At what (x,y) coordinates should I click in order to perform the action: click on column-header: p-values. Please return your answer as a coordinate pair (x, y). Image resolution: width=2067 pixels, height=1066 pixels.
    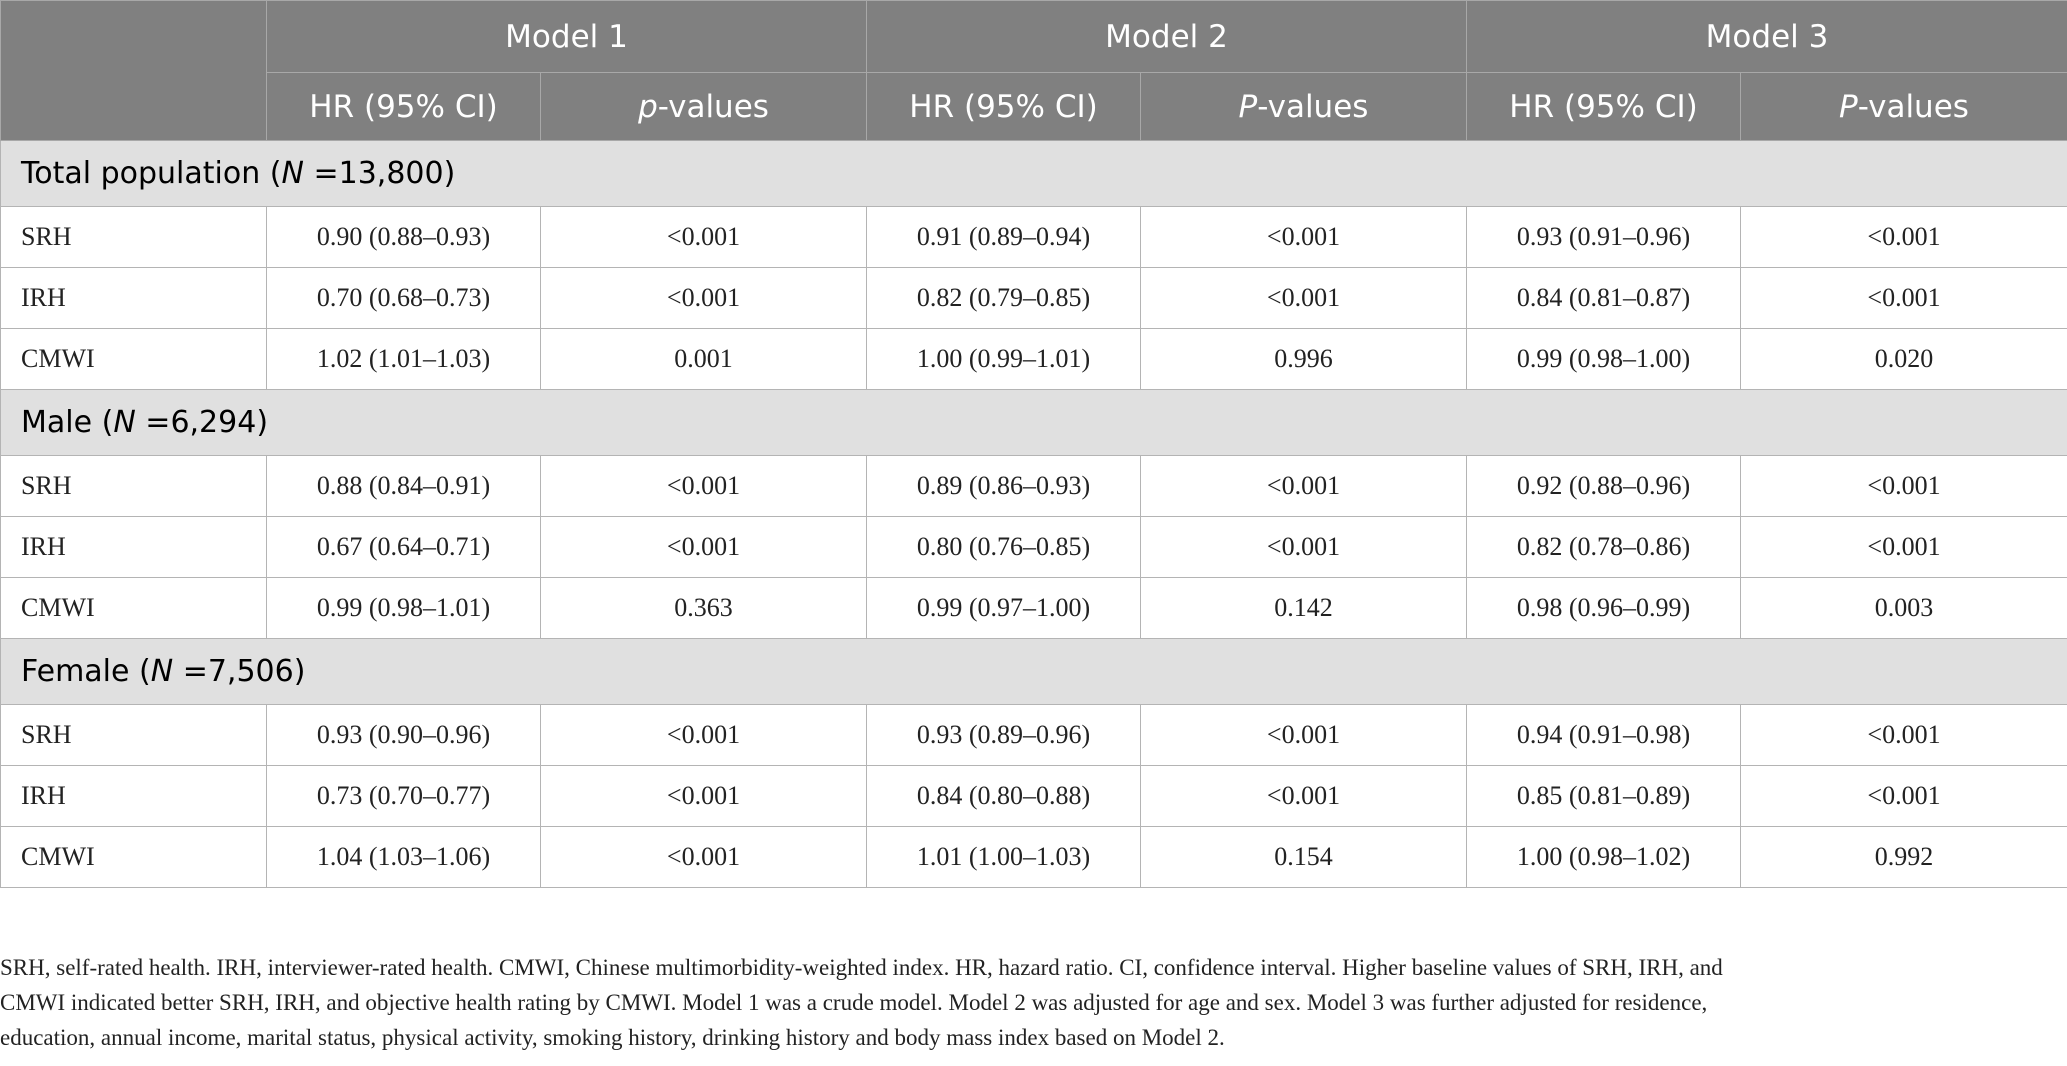
    Looking at the image, I should click on (703, 106).